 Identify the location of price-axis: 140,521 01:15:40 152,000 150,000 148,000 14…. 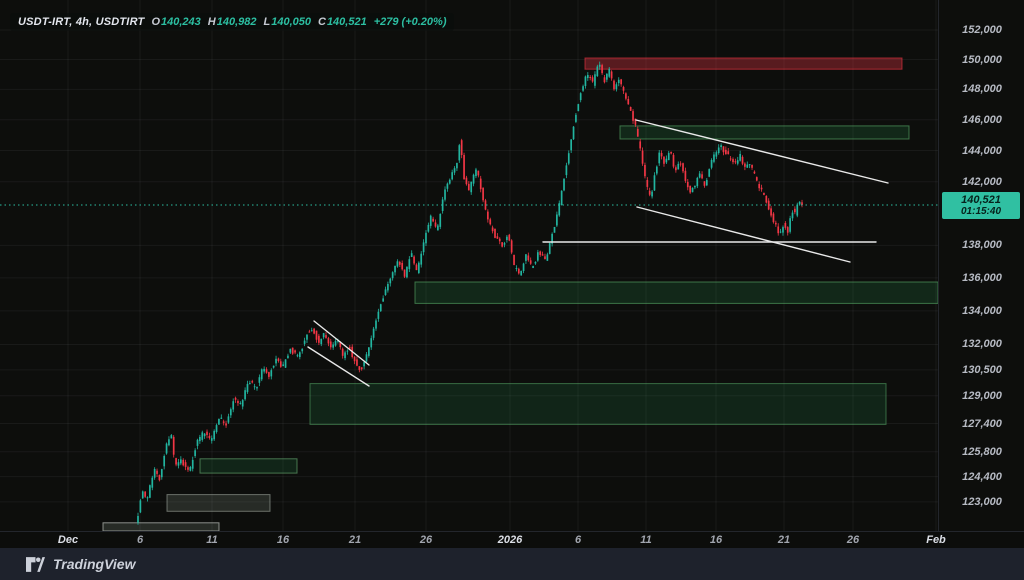
(981, 274).